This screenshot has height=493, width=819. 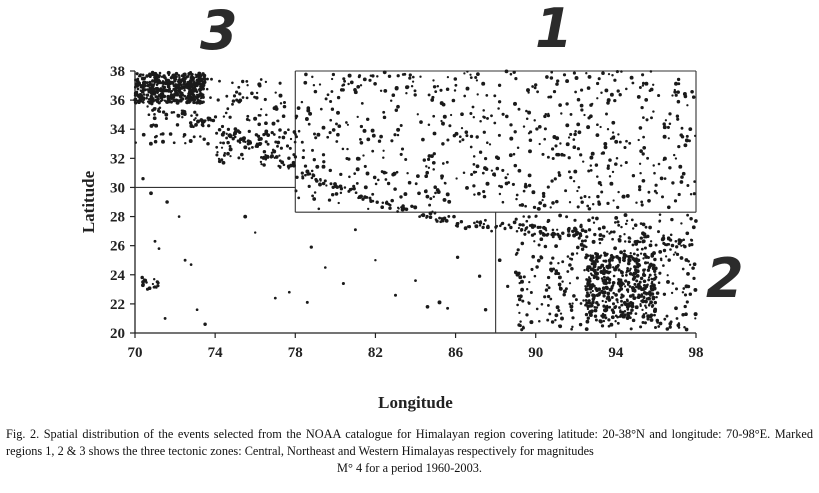 I want to click on y-tick-label: 26, so click(x=118, y=247).